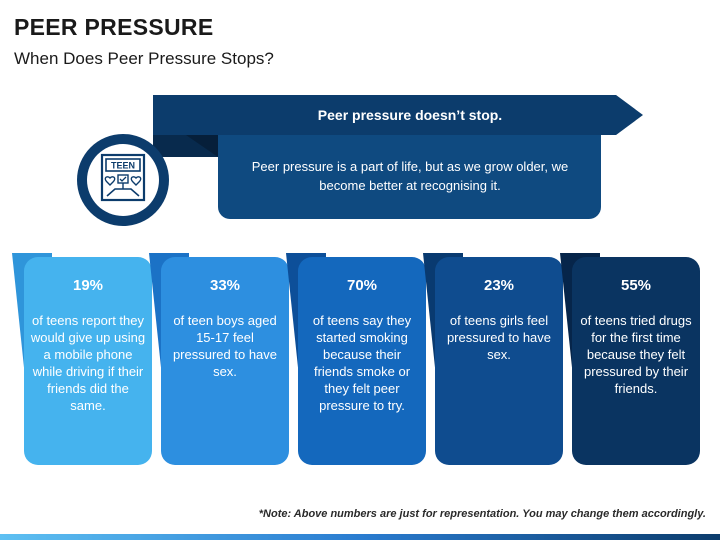  What do you see at coordinates (499, 285) in the screenshot?
I see `stat-card-percent: 23%` at bounding box center [499, 285].